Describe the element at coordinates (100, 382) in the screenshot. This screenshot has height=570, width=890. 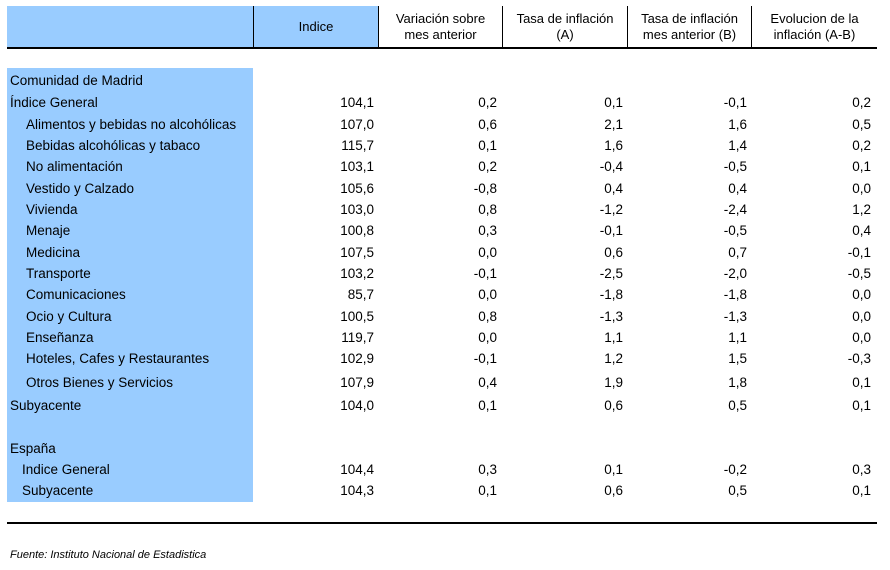
I see `row-label: Otros Bienes y Servicios` at that location.